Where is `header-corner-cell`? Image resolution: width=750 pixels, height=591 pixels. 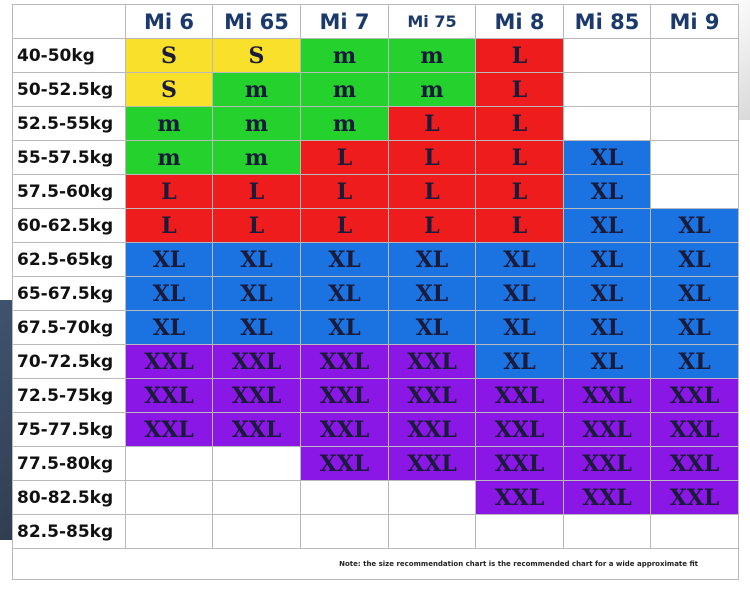 header-corner-cell is located at coordinates (69, 21).